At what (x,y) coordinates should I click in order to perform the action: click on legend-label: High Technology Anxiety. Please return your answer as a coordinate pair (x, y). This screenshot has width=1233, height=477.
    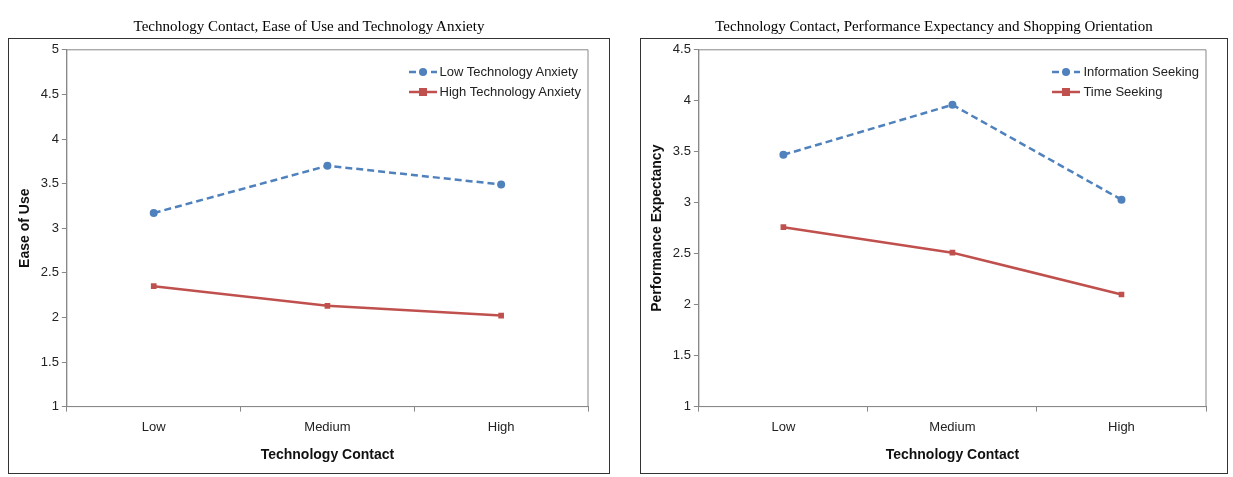
    Looking at the image, I should click on (510, 92).